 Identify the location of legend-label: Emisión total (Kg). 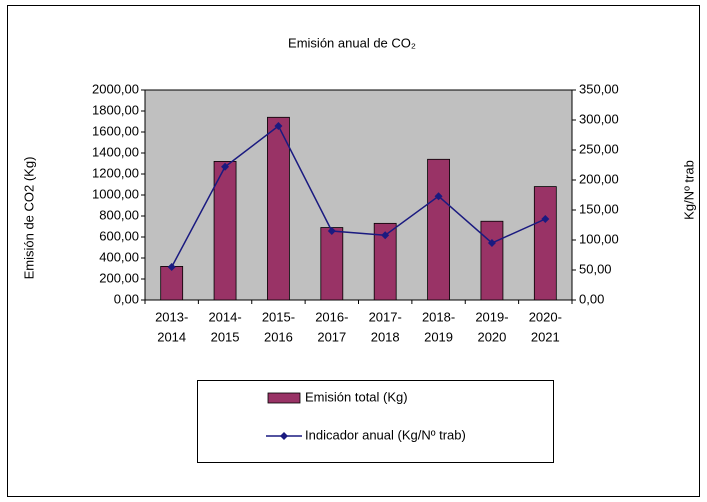
(356, 396).